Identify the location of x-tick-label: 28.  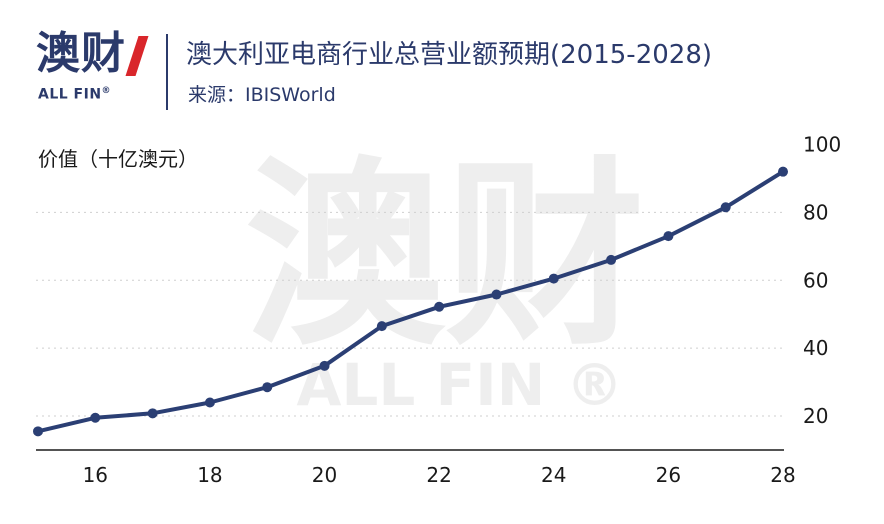
(782, 475).